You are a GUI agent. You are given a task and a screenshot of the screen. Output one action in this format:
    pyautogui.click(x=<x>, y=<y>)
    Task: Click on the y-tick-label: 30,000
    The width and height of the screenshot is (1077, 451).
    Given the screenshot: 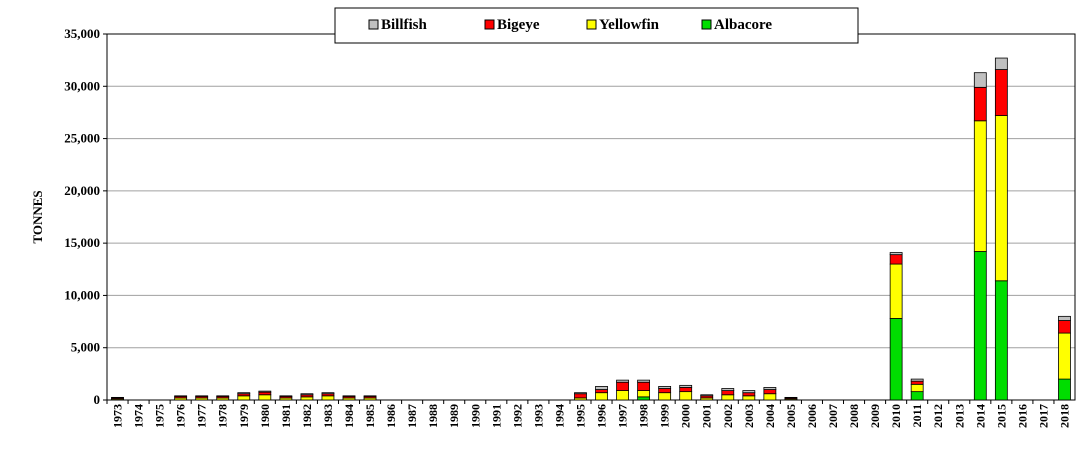 What is the action you would take?
    pyautogui.click(x=82, y=85)
    